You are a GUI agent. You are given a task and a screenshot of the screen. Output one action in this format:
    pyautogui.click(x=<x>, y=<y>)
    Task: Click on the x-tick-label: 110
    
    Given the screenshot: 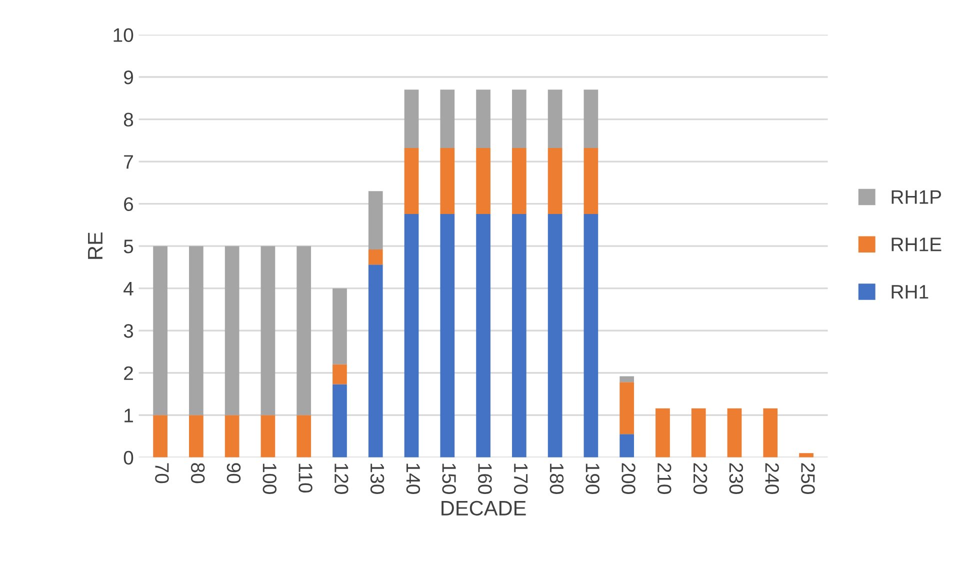 What is the action you would take?
    pyautogui.click(x=305, y=478)
    